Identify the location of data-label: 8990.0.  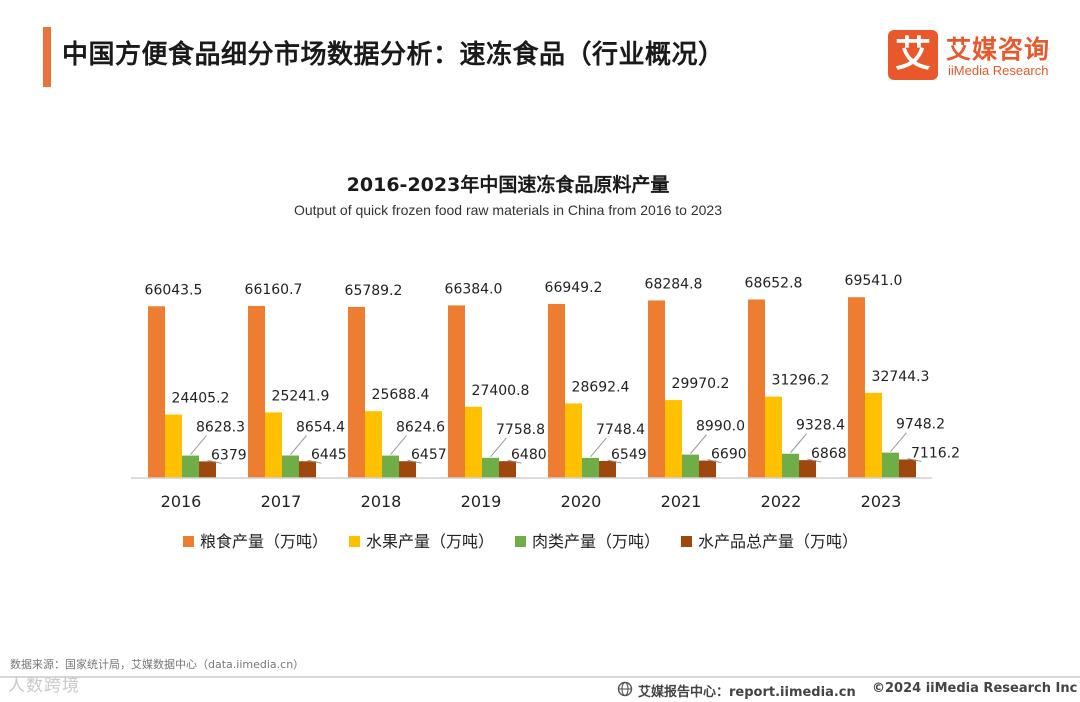
(720, 427).